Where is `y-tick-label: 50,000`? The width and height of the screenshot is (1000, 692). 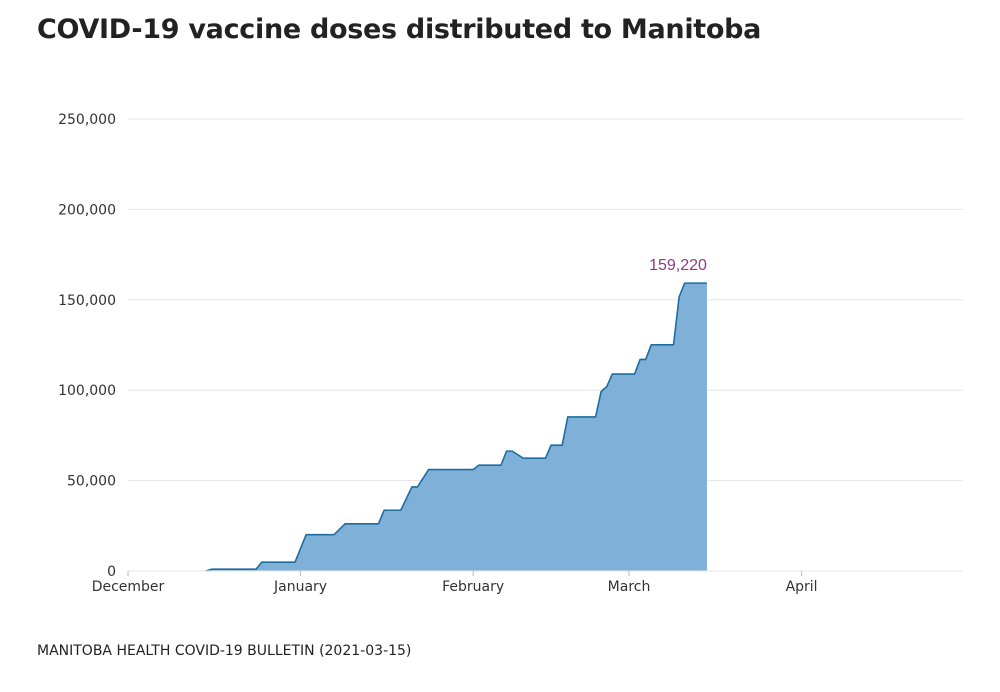
y-tick-label: 50,000 is located at coordinates (91, 482).